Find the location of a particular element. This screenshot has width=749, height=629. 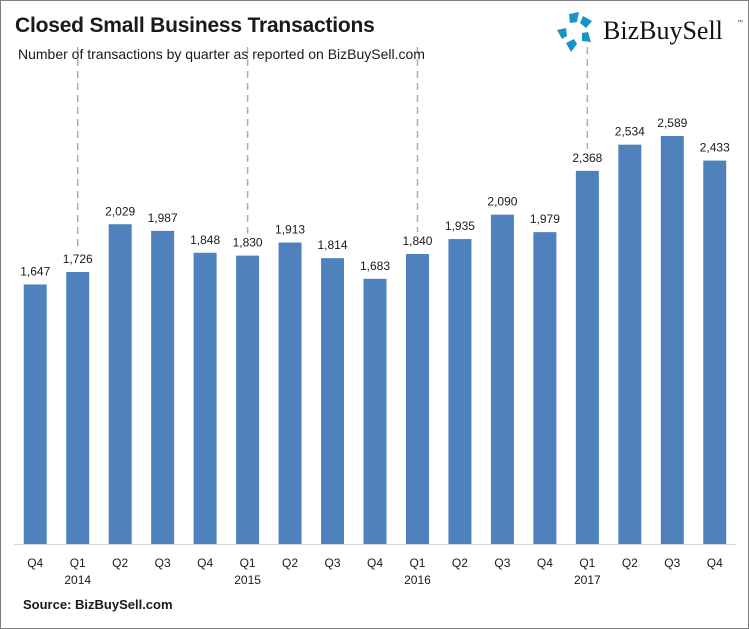

data-label: 2,433 is located at coordinates (715, 148).